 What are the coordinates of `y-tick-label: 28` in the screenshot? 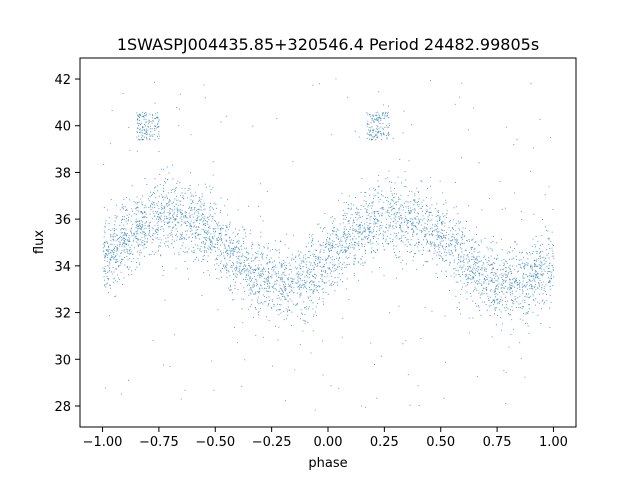 It's located at (62, 407).